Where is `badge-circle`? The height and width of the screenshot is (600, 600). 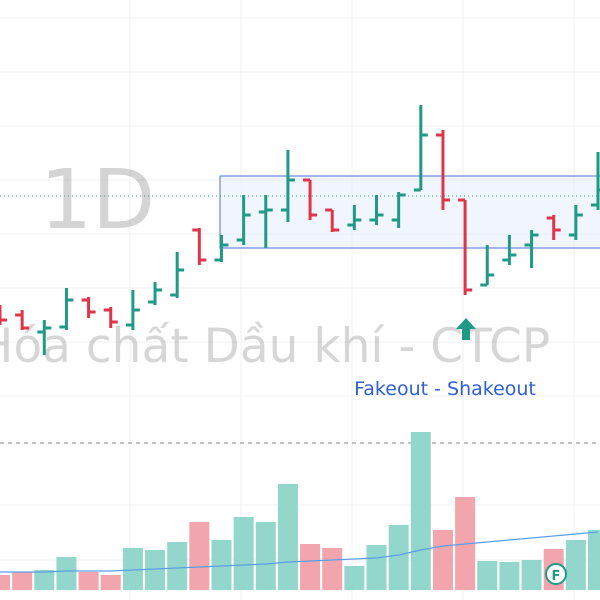
badge-circle is located at coordinates (556, 574).